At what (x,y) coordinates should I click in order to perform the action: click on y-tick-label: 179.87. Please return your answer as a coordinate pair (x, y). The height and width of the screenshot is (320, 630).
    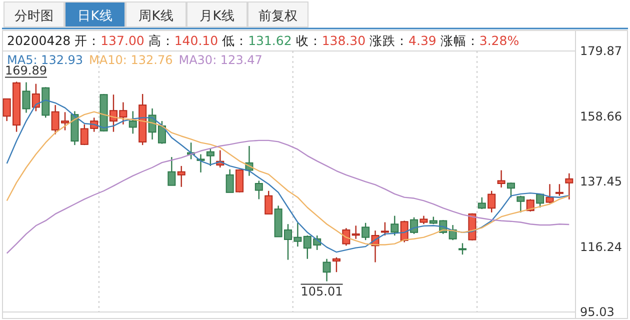
    Looking at the image, I should click on (601, 51).